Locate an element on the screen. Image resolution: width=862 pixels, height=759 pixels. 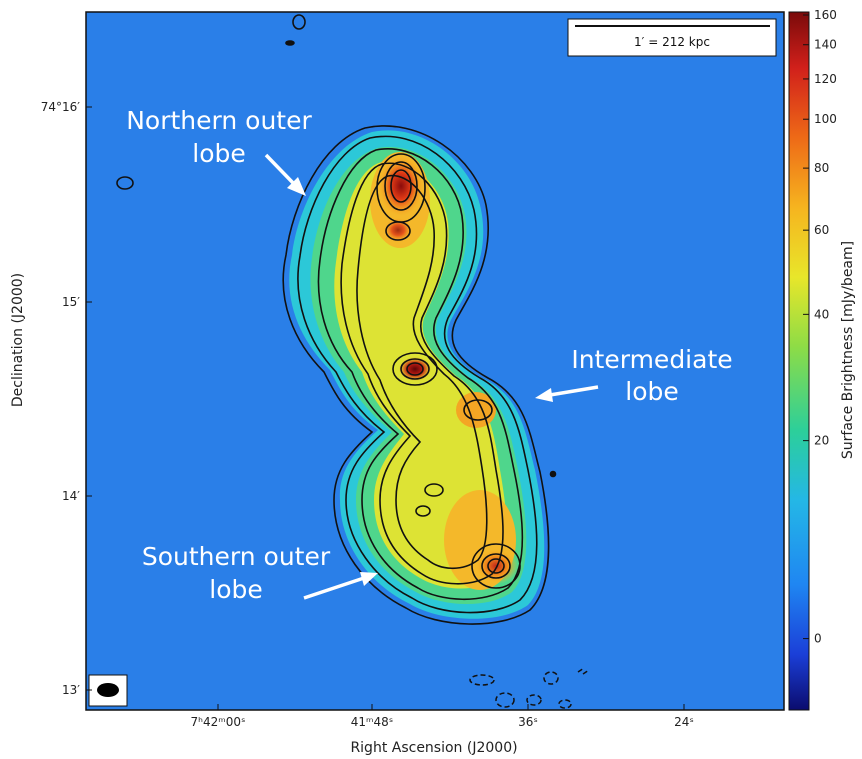
arrow-intermediate is located at coordinates (574, 391).